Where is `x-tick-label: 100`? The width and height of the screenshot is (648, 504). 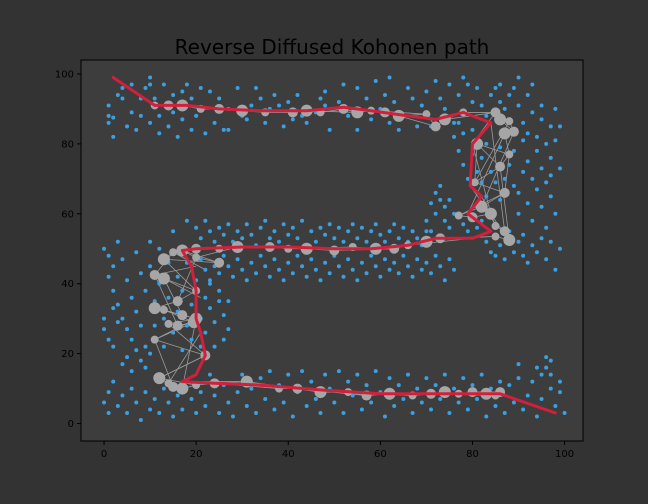 x-tick-label: 100 is located at coordinates (564, 454).